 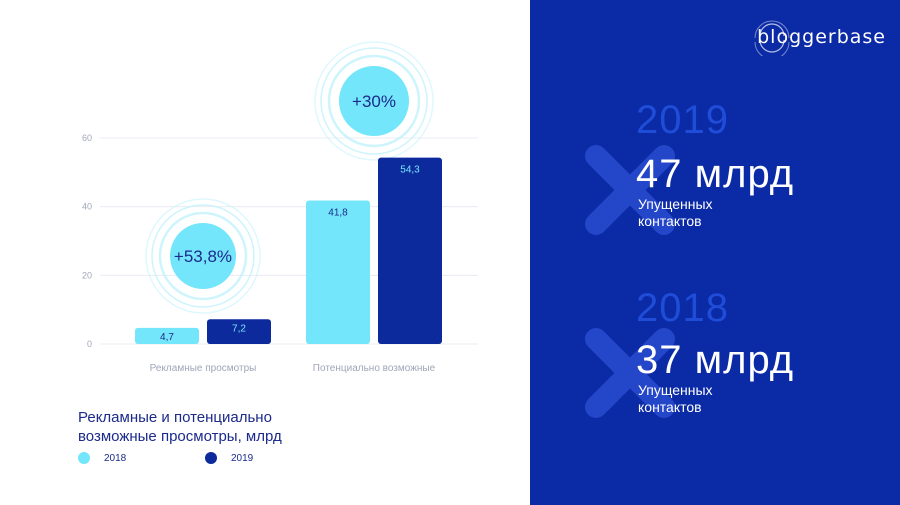 I want to click on chart-title-line-1: Рекламные и потенциально, so click(x=175, y=417).